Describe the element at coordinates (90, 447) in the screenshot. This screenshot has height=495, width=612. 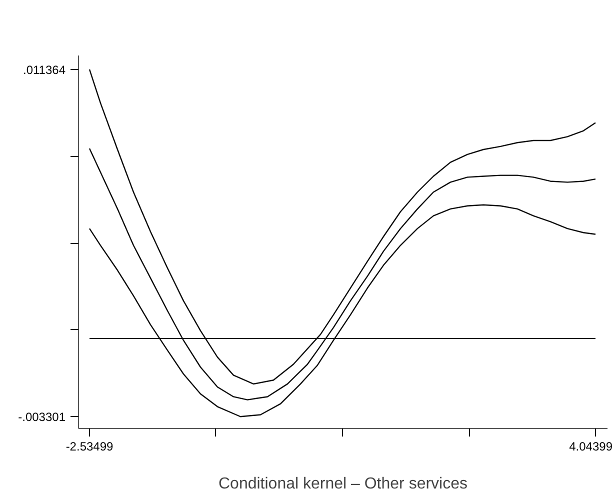
I see `x-tick-label: -2.53499` at that location.